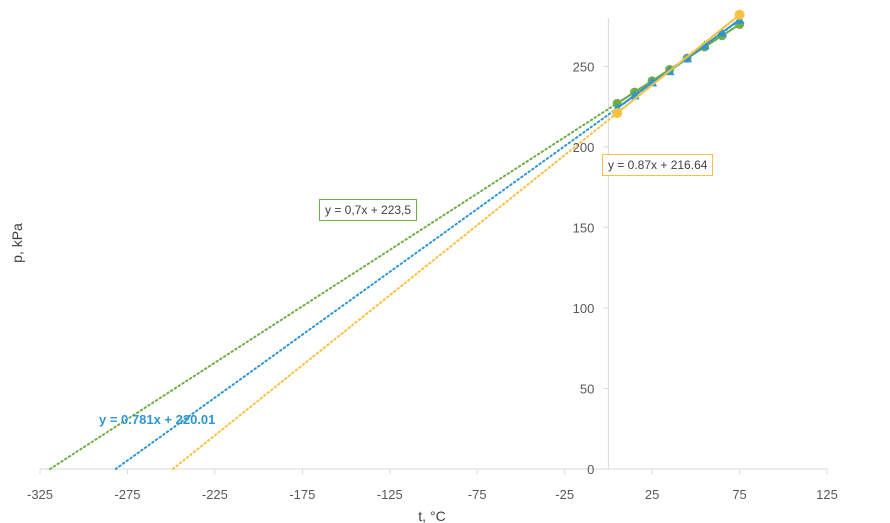  Describe the element at coordinates (368, 210) in the screenshot. I see `trendline-equation-green: y = 0,7x + 223,5` at that location.